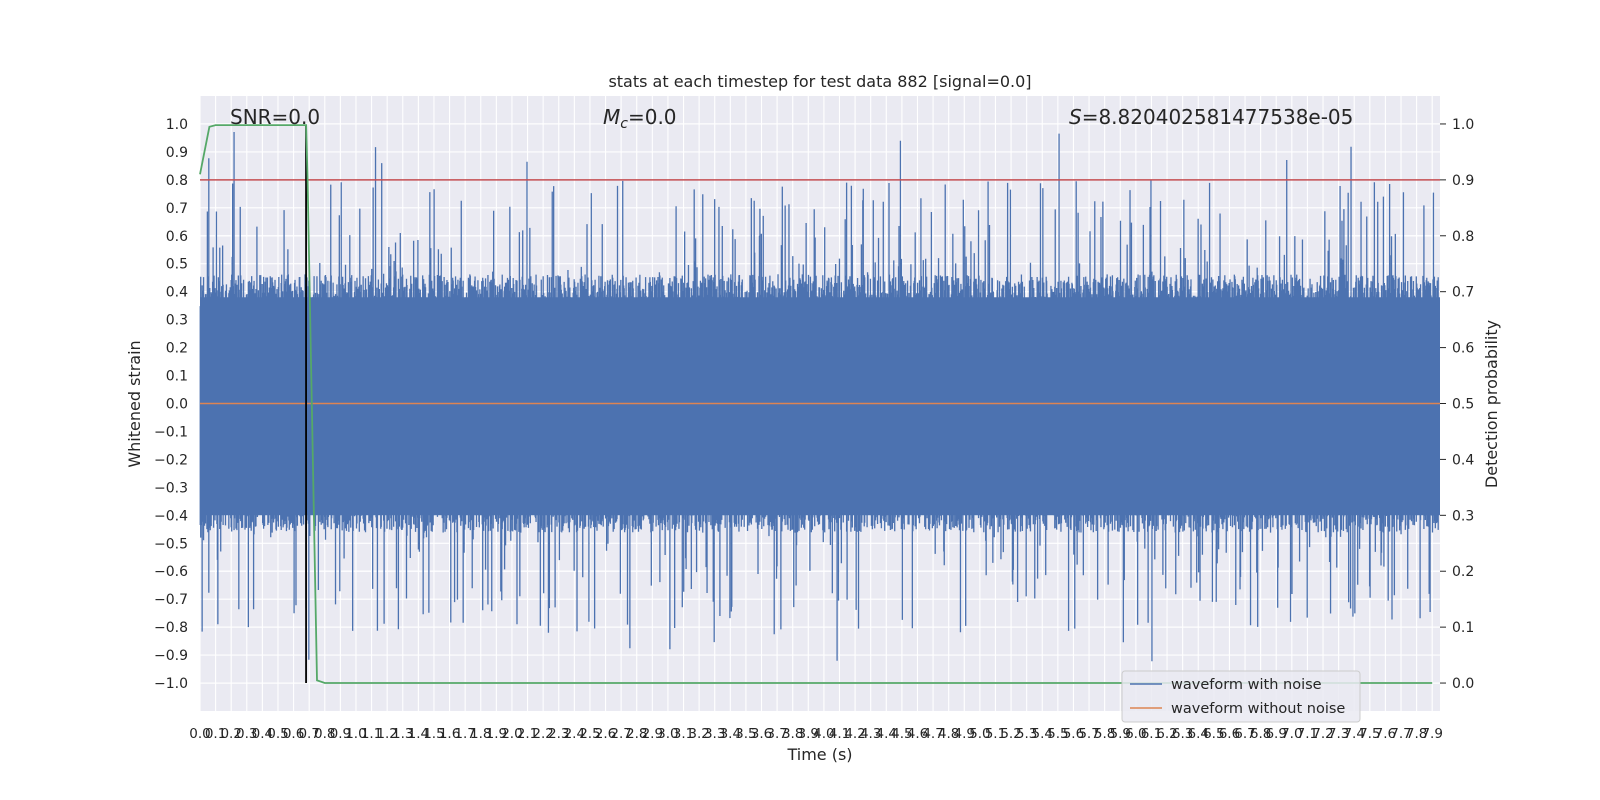 The image size is (1600, 800). I want to click on x-tick-label: 6.4, so click(1197, 734).